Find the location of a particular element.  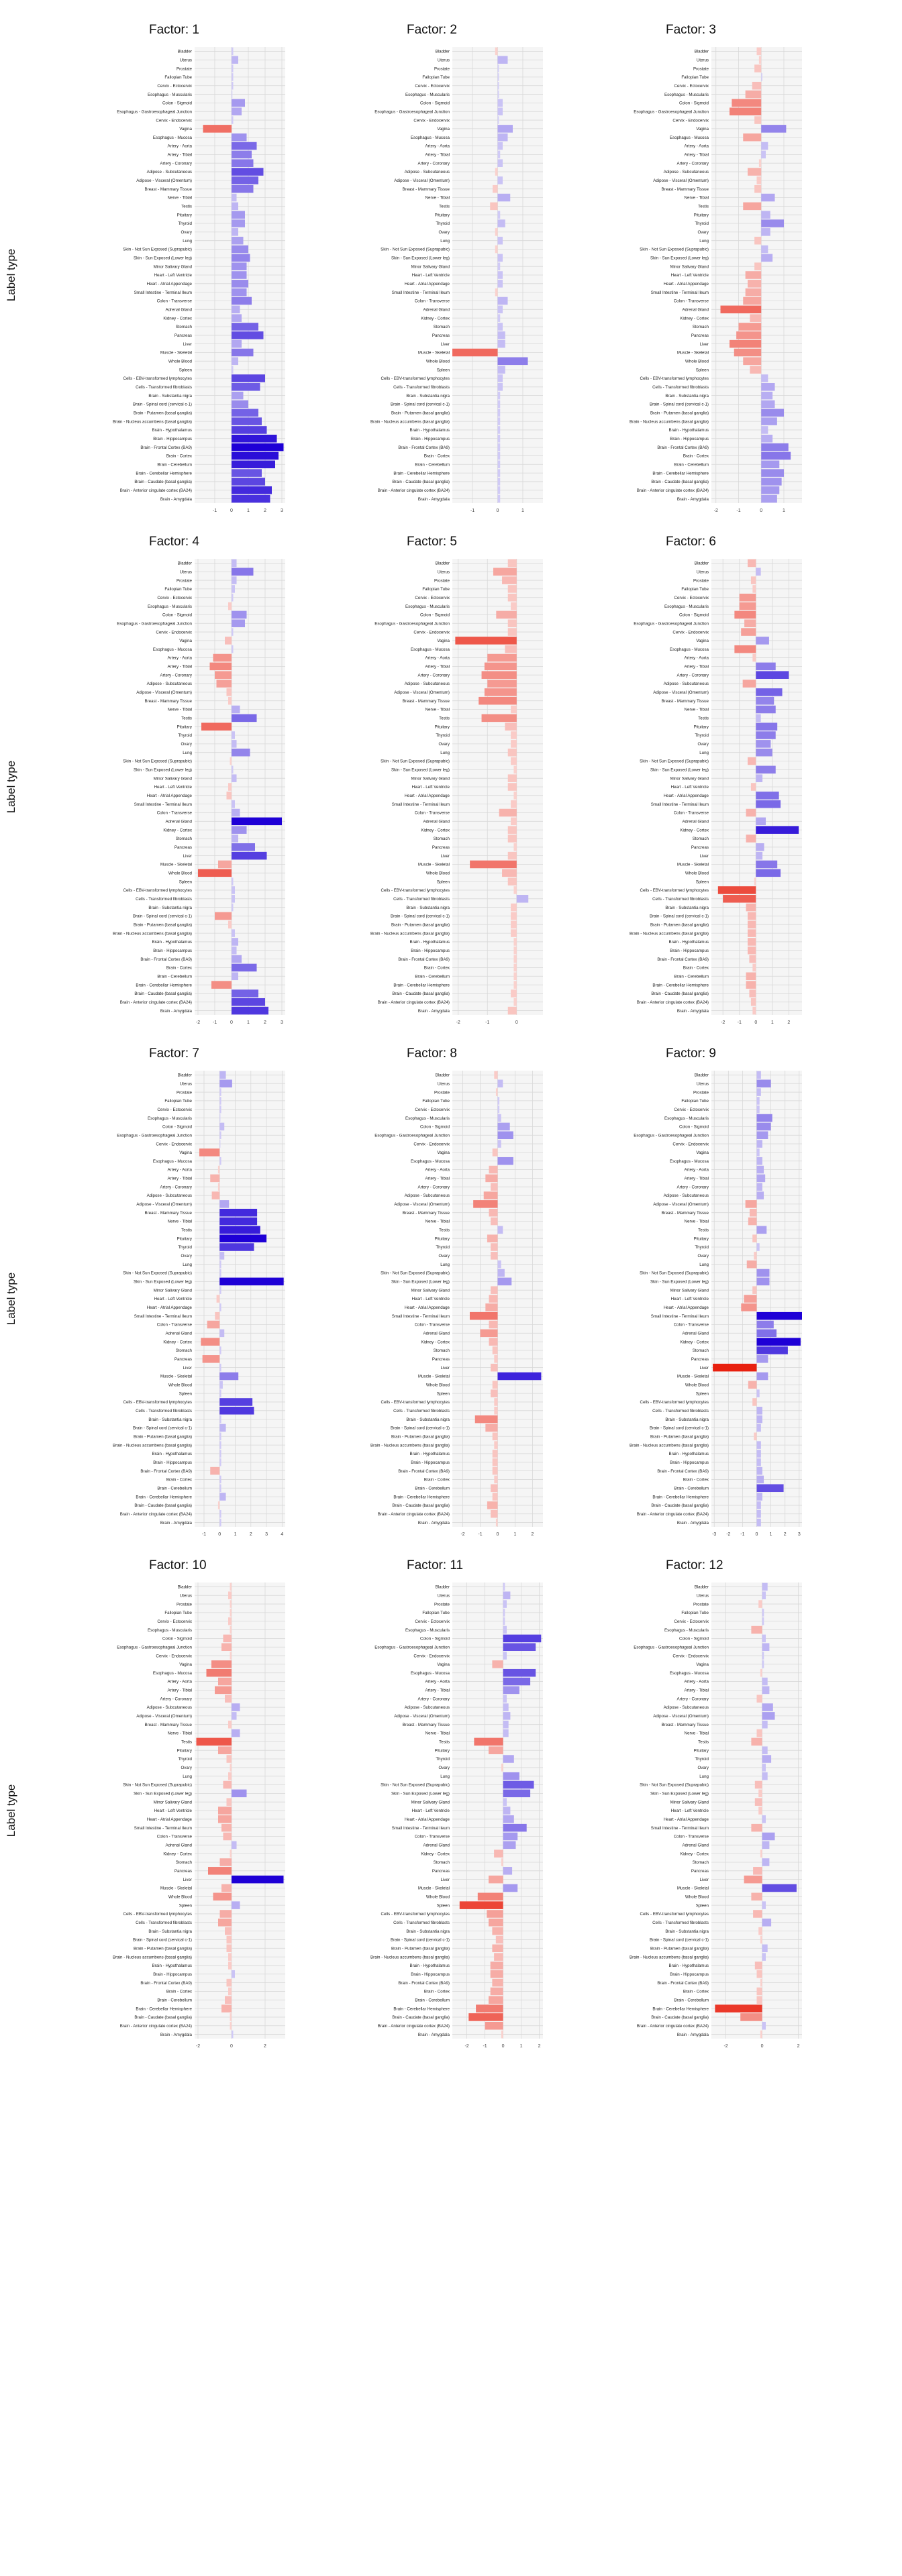

tissue-tick-label: Vagina is located at coordinates (185, 1664).